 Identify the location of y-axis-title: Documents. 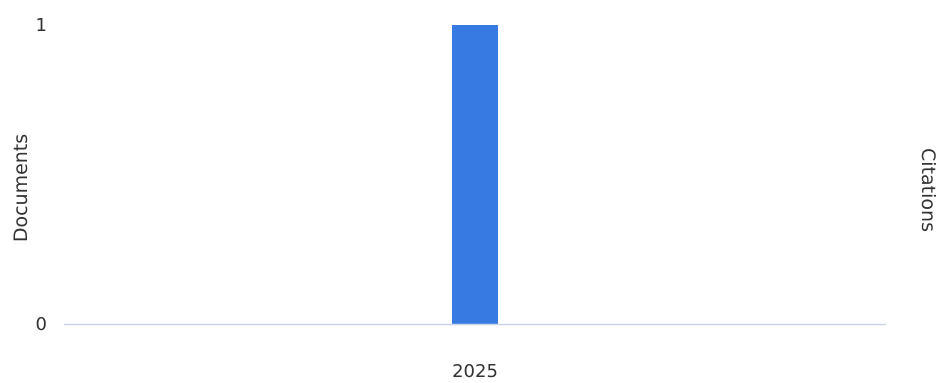
(21, 188).